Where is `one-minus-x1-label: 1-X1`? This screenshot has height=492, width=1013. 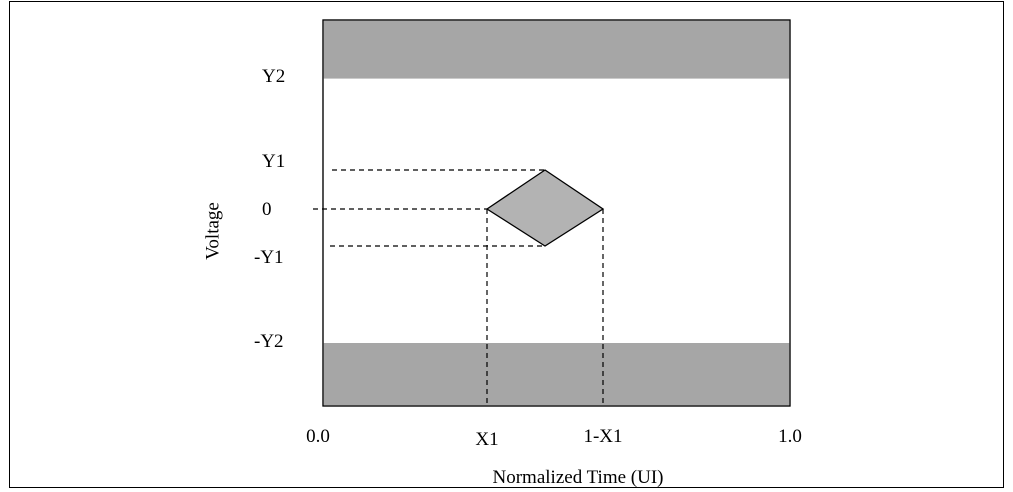 one-minus-x1-label: 1-X1 is located at coordinates (603, 436).